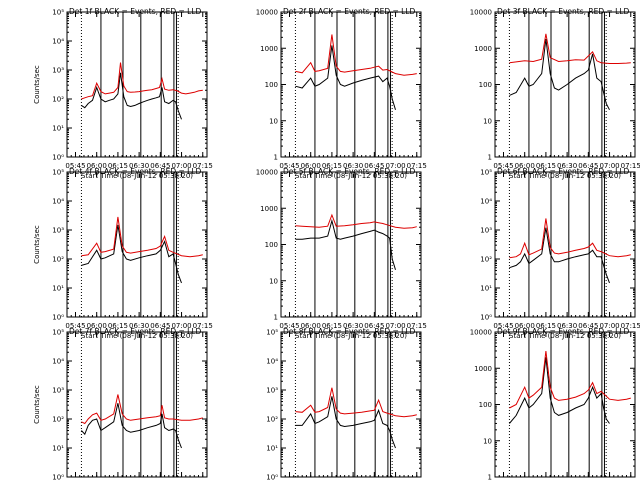 This screenshot has height=485, width=640. What do you see at coordinates (349, 171) in the screenshot?
I see `chart-title: Det 5f BLACK = Events, RED = LLD` at bounding box center [349, 171].